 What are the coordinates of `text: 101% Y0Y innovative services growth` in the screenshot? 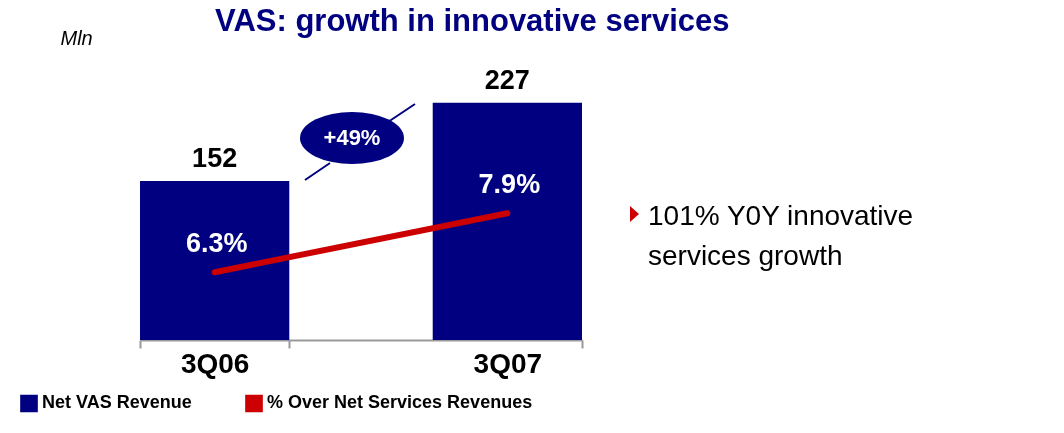 It's located at (781, 236).